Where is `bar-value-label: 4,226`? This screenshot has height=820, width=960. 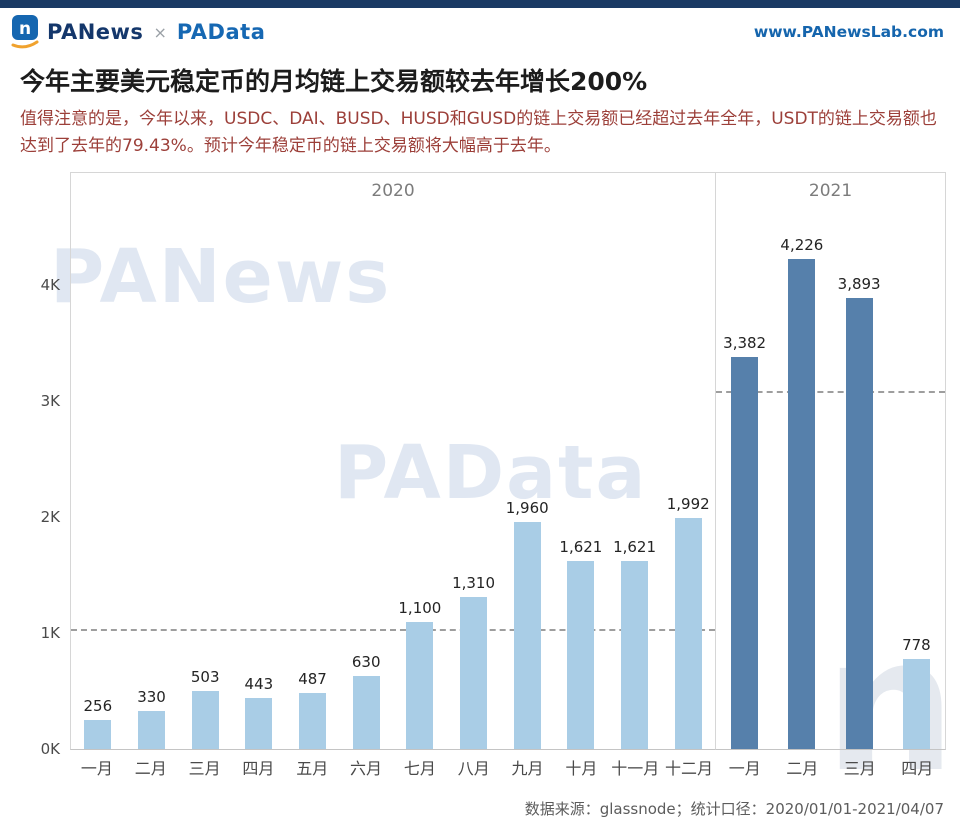 bar-value-label: 4,226 is located at coordinates (802, 245).